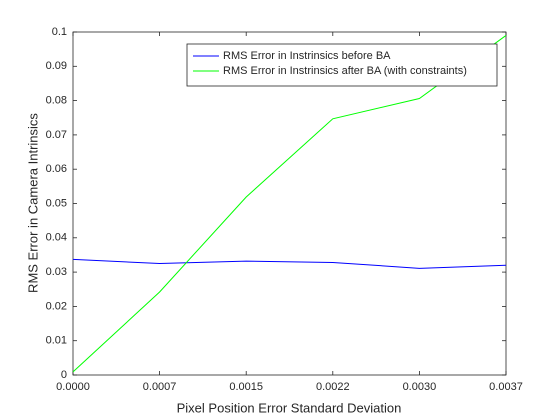 This screenshot has width=560, height=420. I want to click on y-tick-label: 0, so click(64, 375).